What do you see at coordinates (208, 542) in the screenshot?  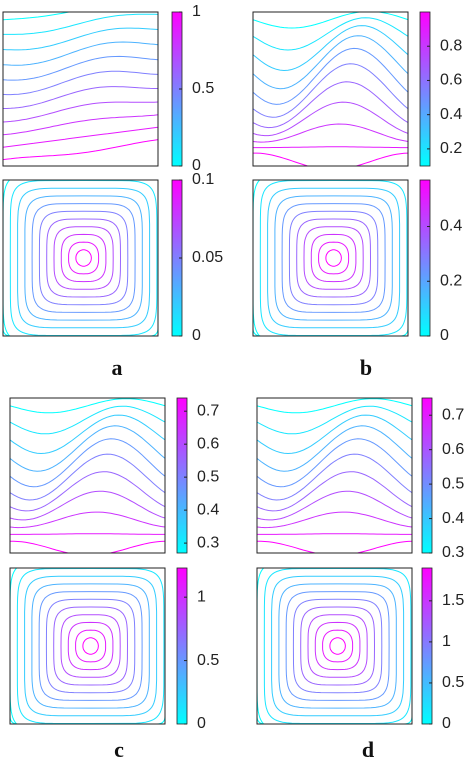 I see `colorbar-tick-label: 0.3` at bounding box center [208, 542].